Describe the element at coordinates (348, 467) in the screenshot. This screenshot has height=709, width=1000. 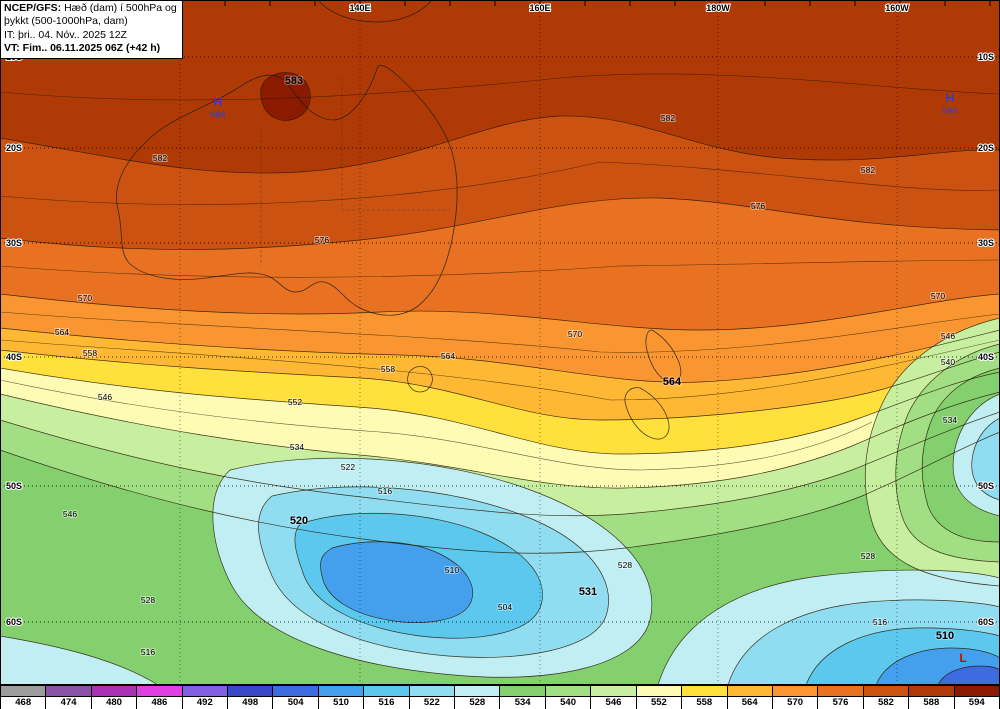
I see `contour-label: 522` at that location.